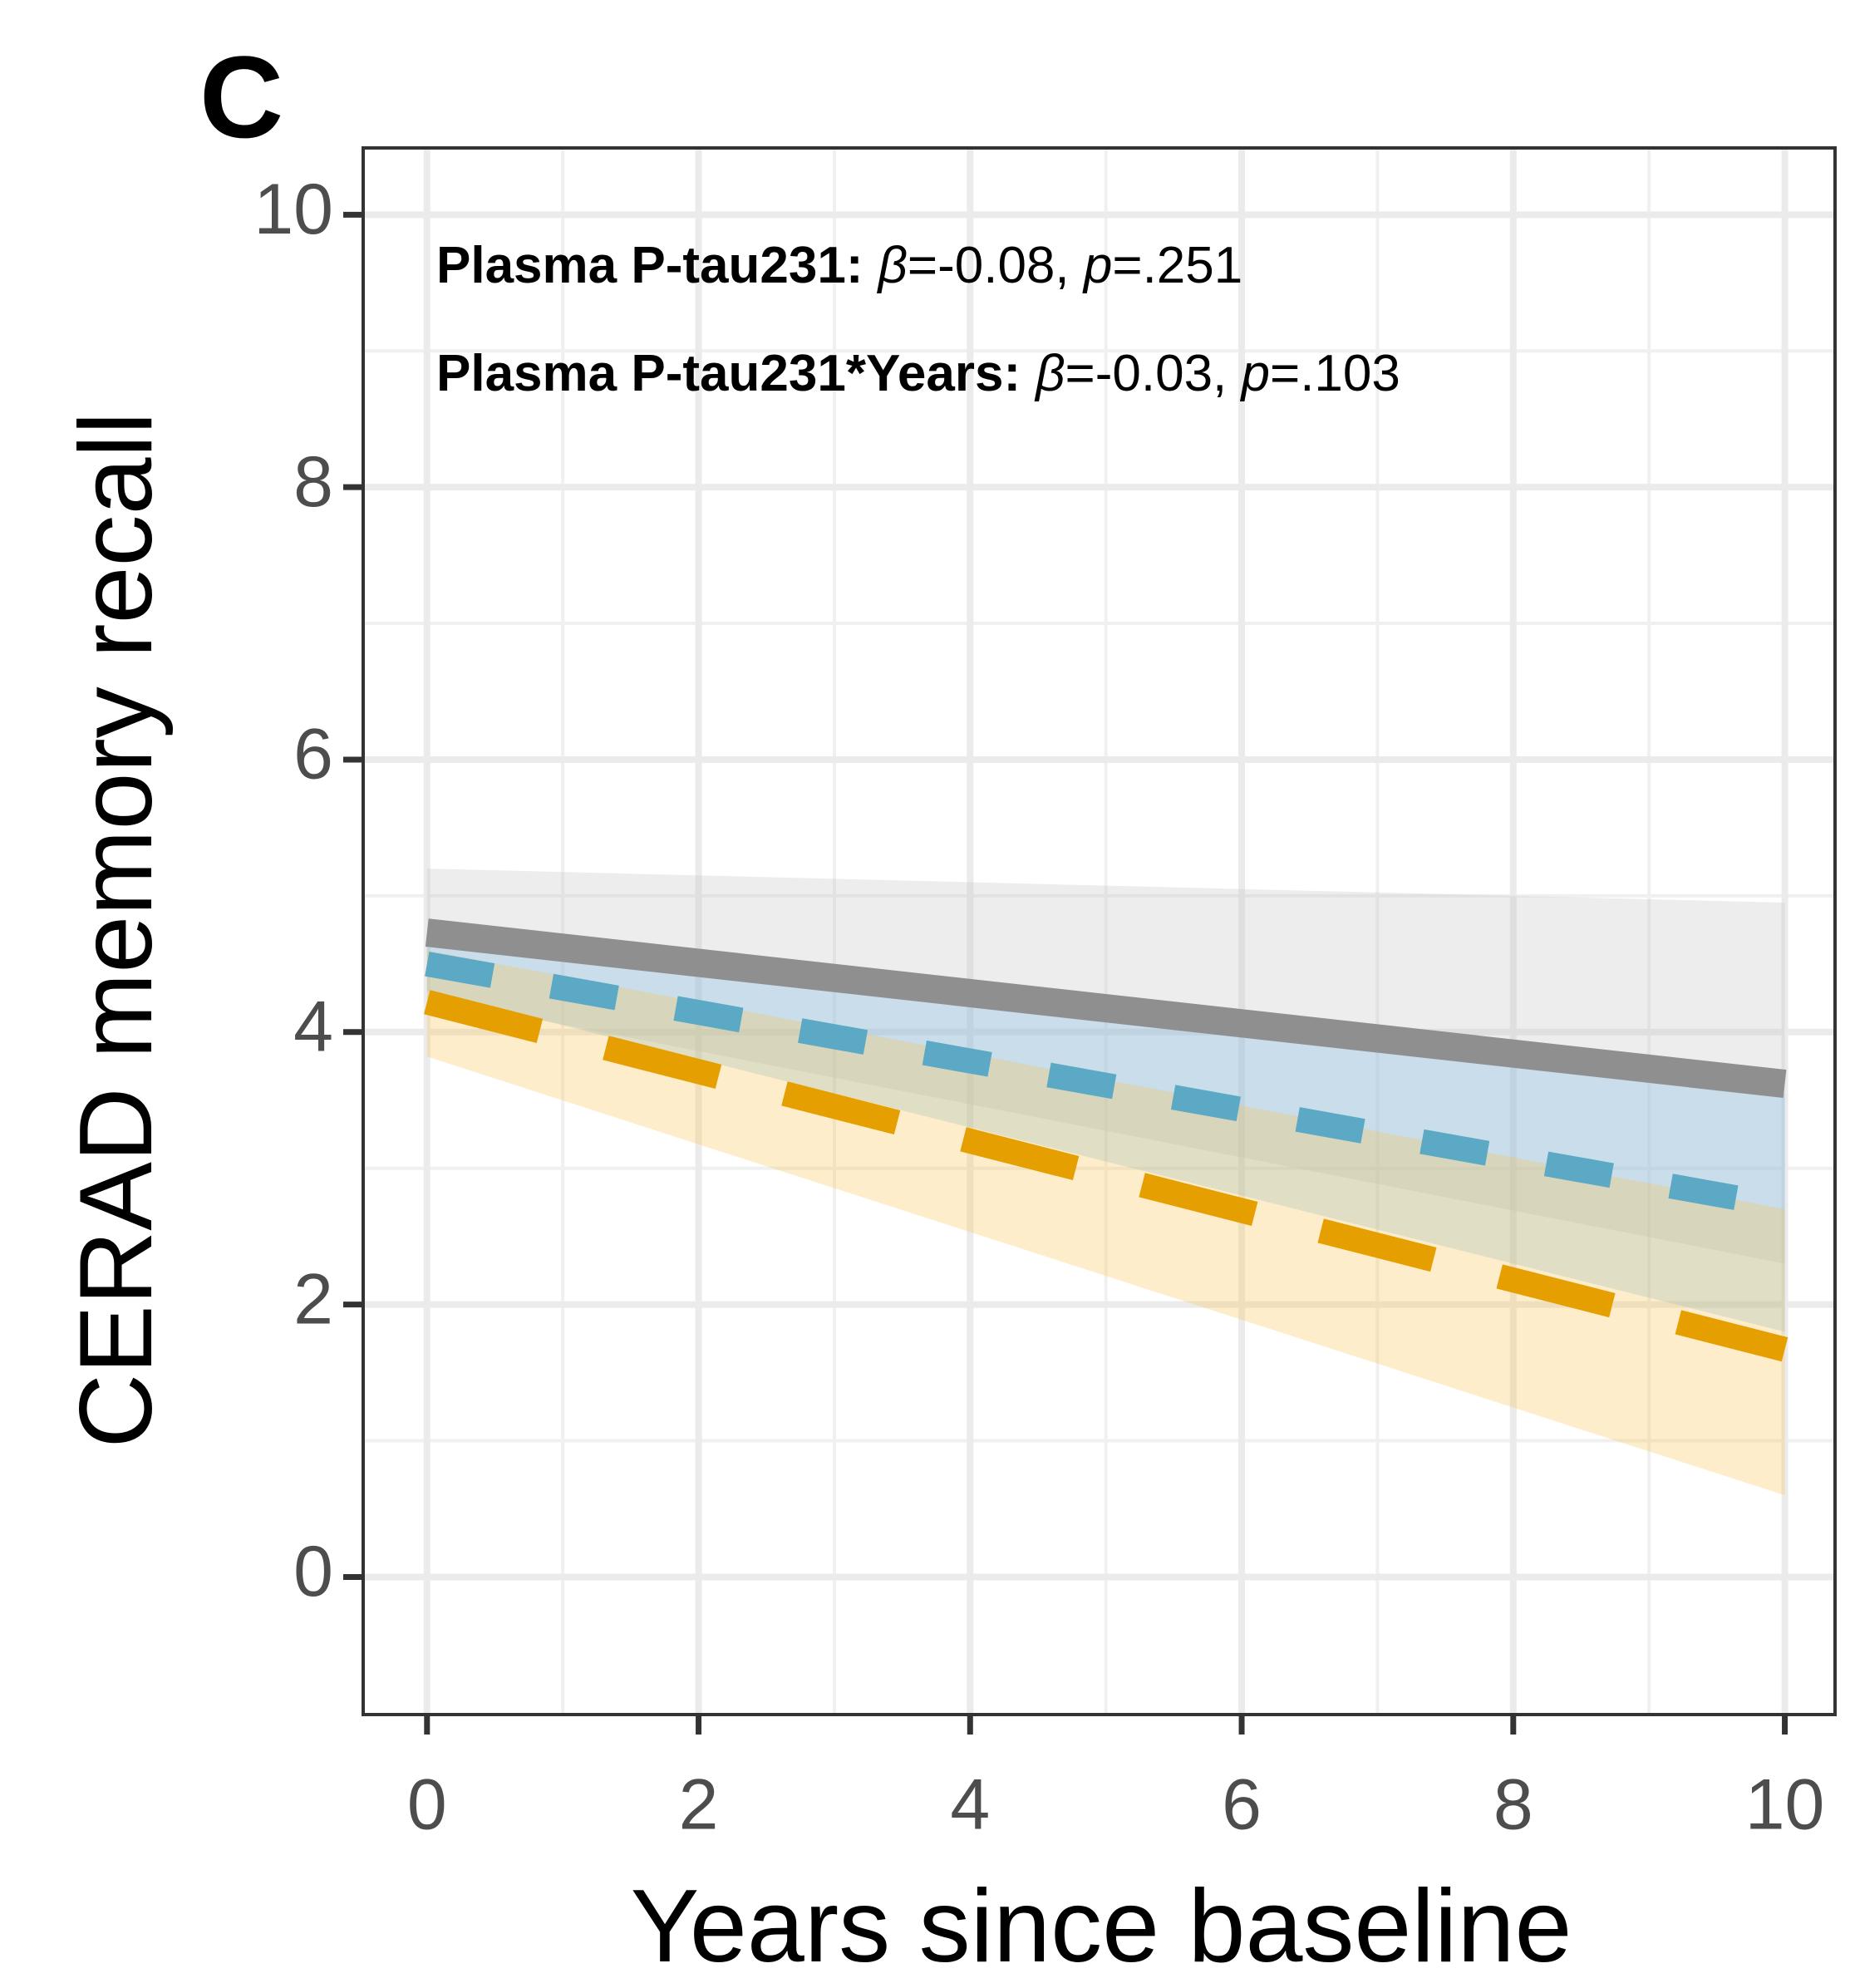 The width and height of the screenshot is (1850, 1988). I want to click on y-tick-label: 8, so click(313, 482).